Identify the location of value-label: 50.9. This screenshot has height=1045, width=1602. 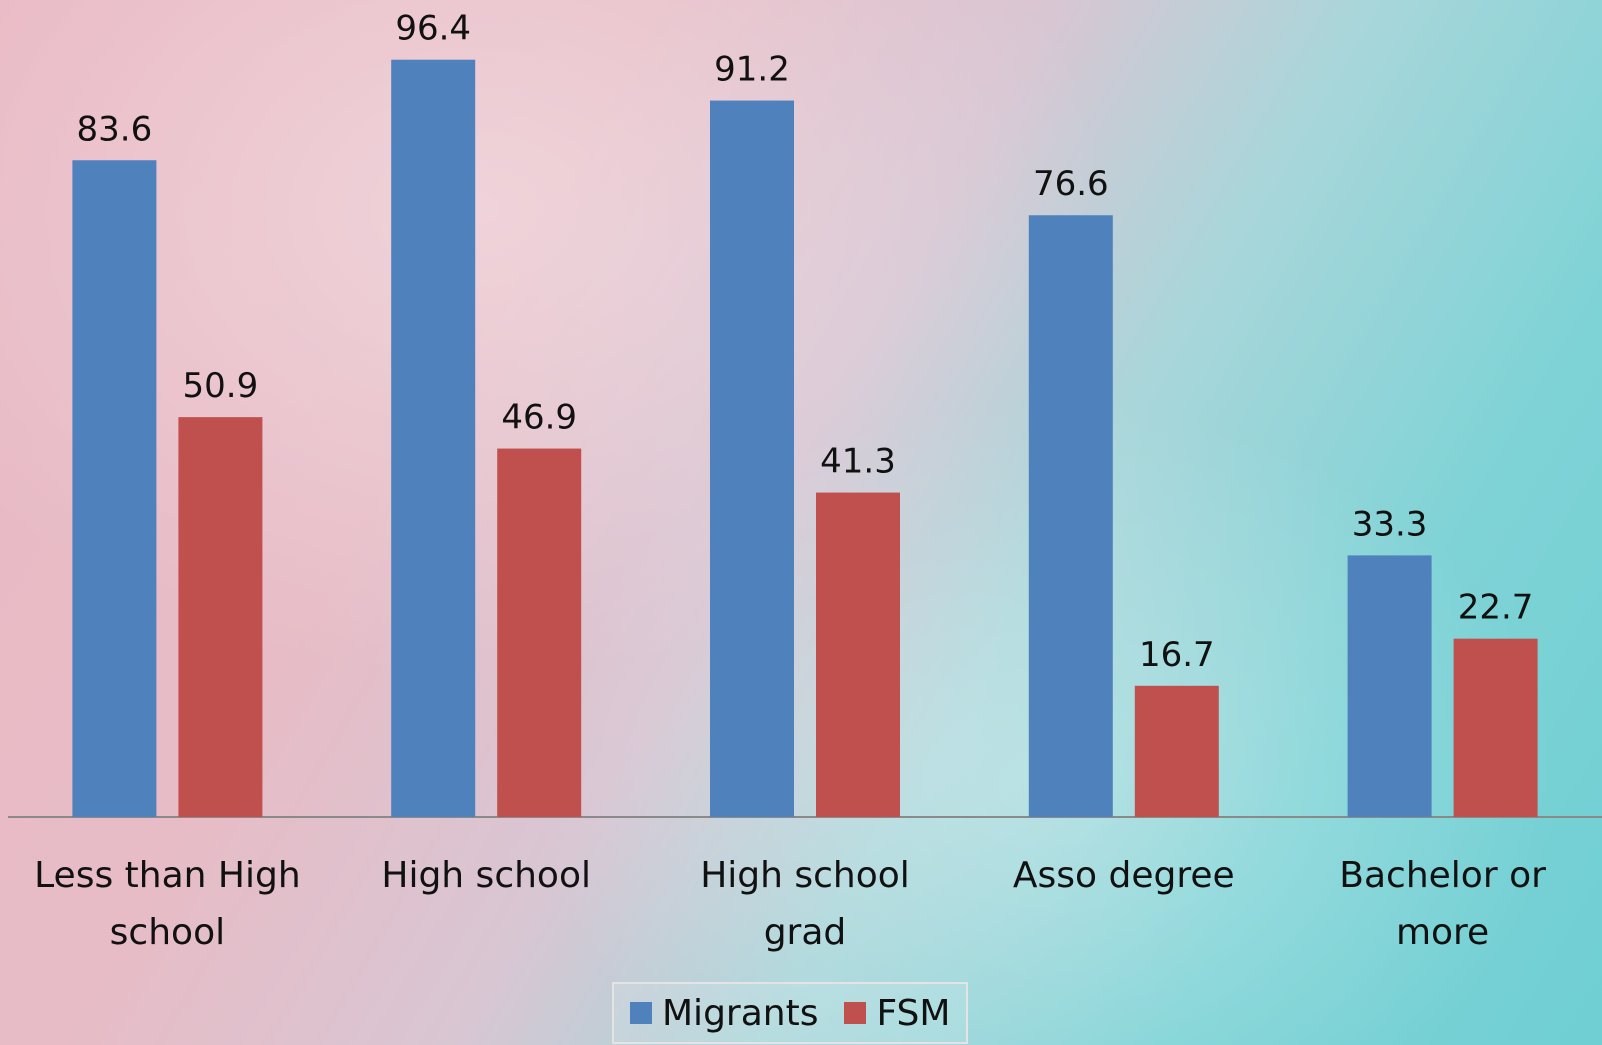
(221, 386).